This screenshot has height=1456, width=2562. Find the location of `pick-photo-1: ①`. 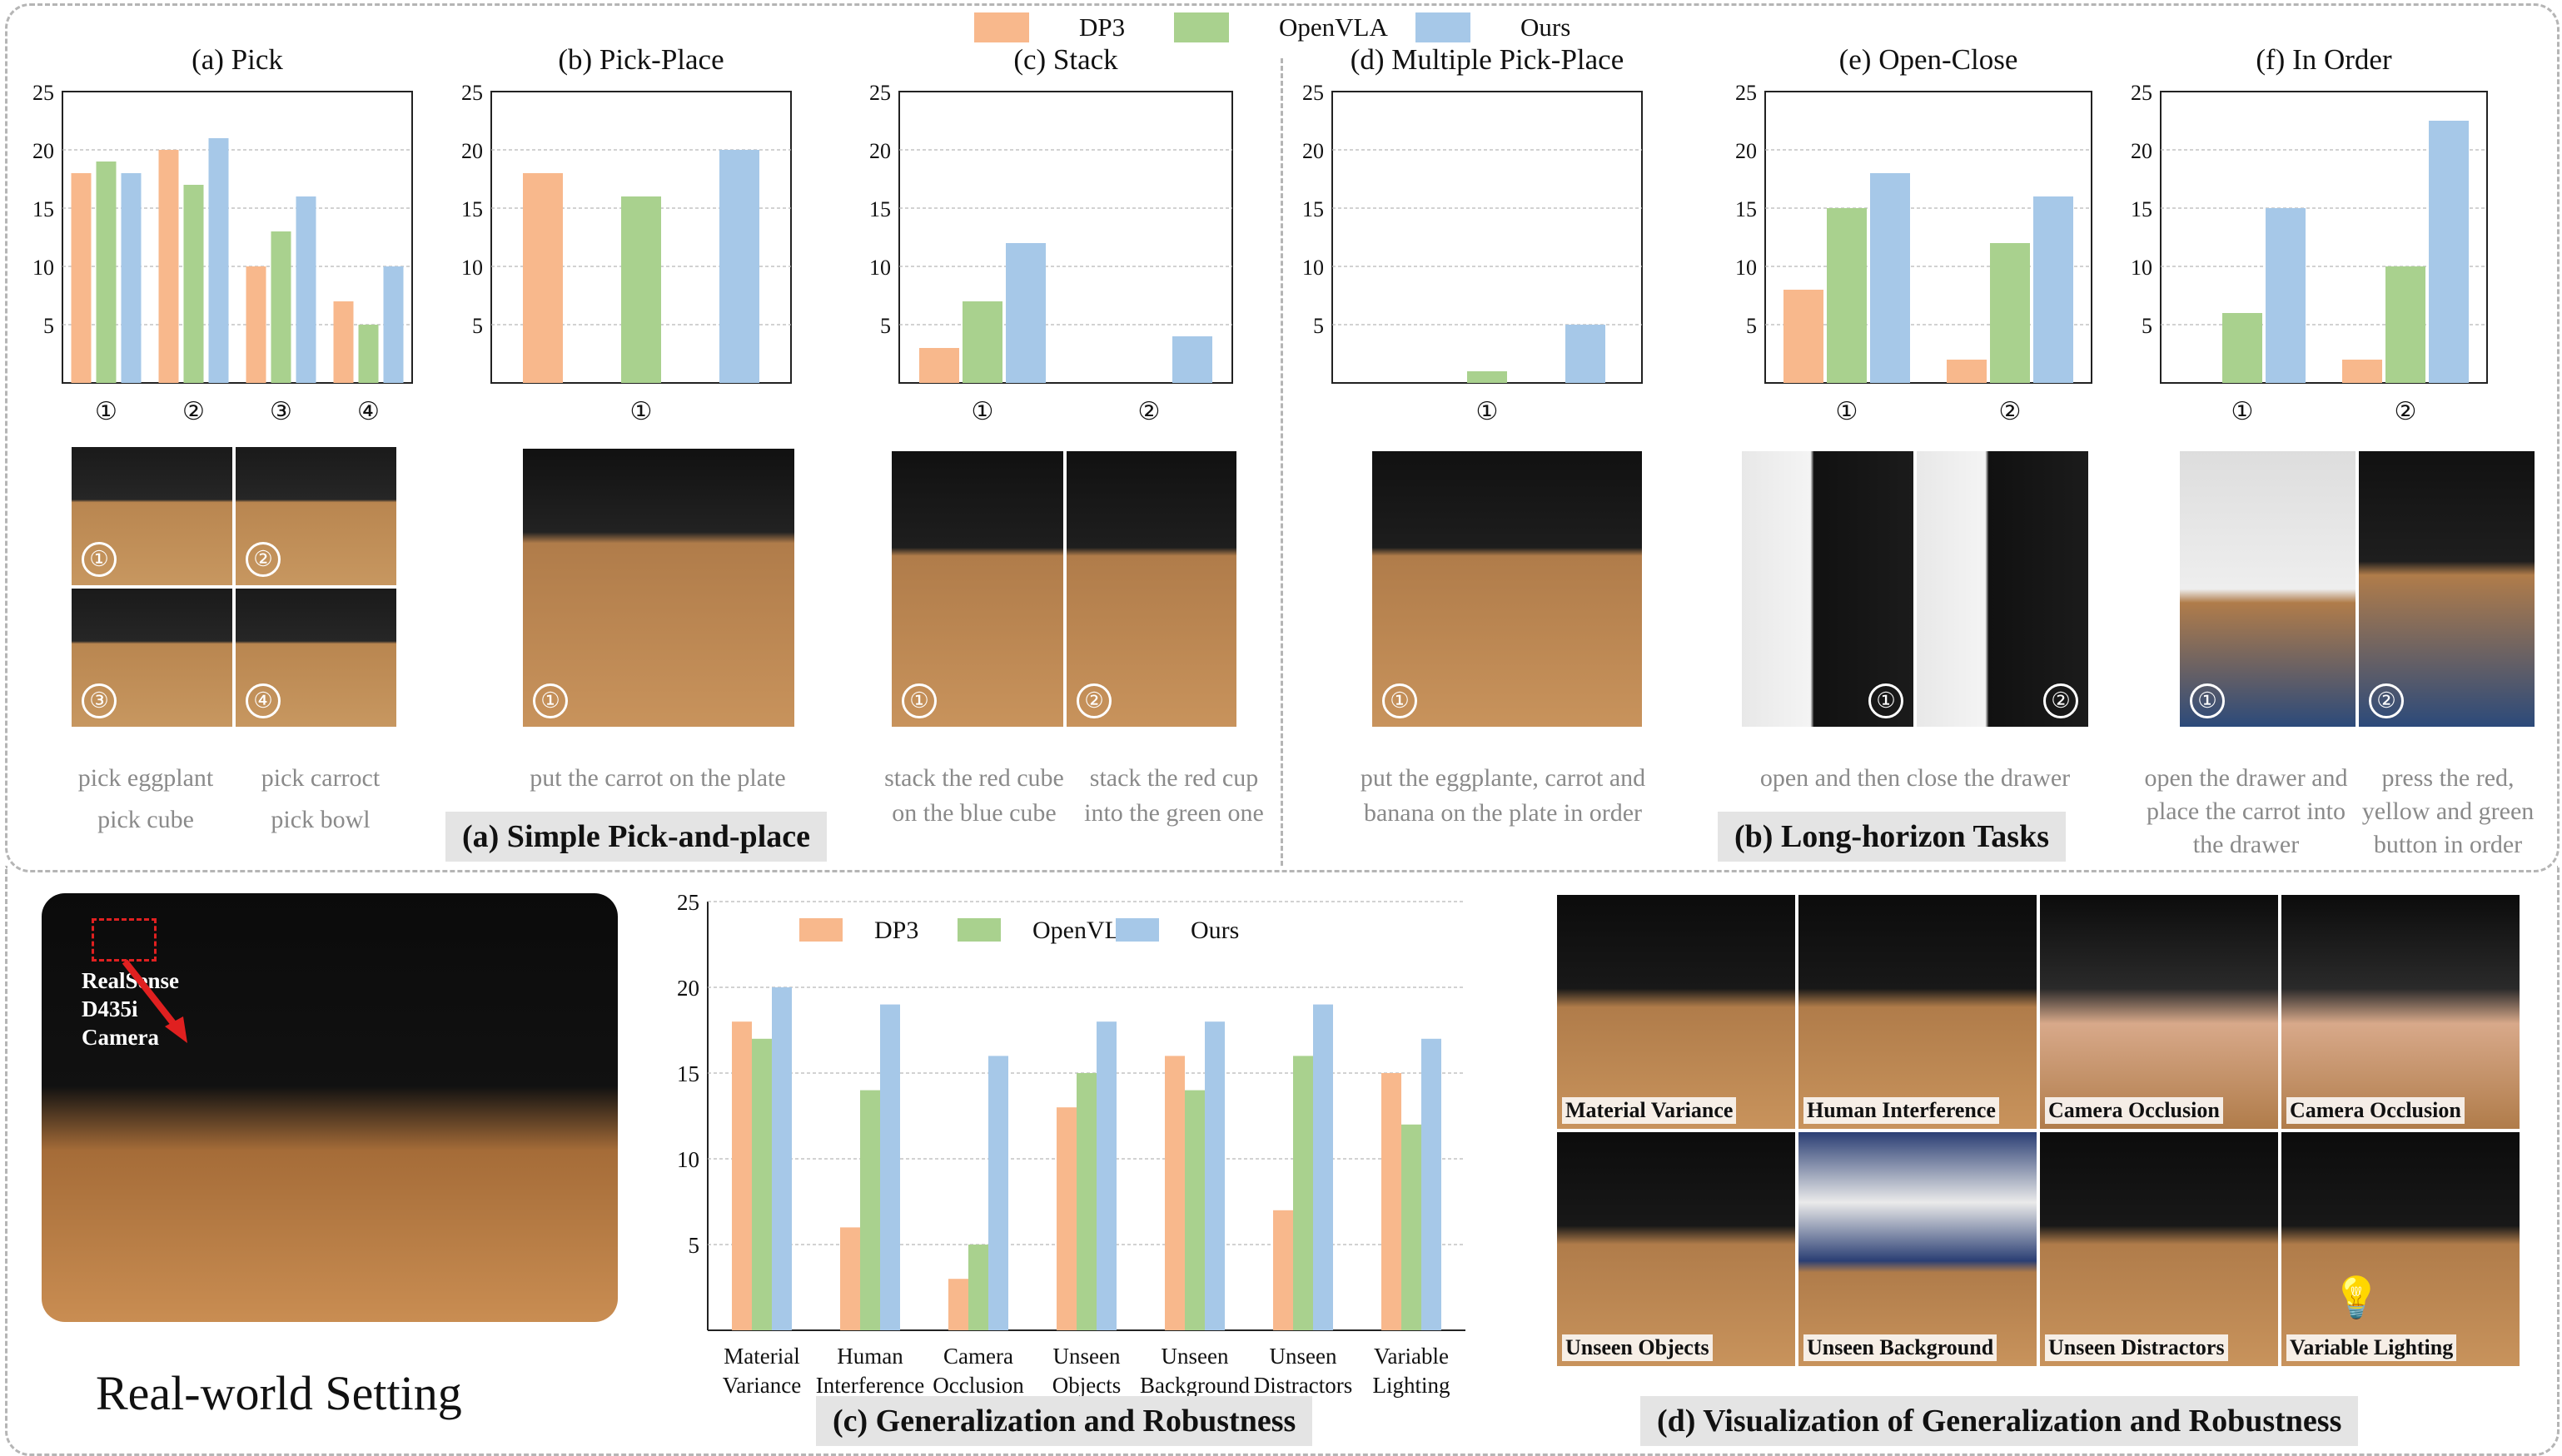

pick-photo-1: ① is located at coordinates (152, 516).